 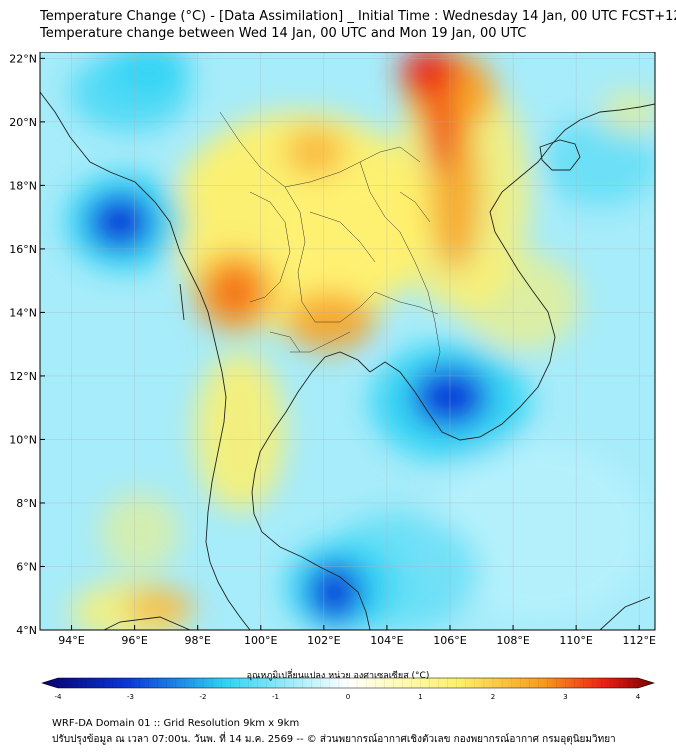 What do you see at coordinates (23, 185) in the screenshot?
I see `lat-label: 18°N` at bounding box center [23, 185].